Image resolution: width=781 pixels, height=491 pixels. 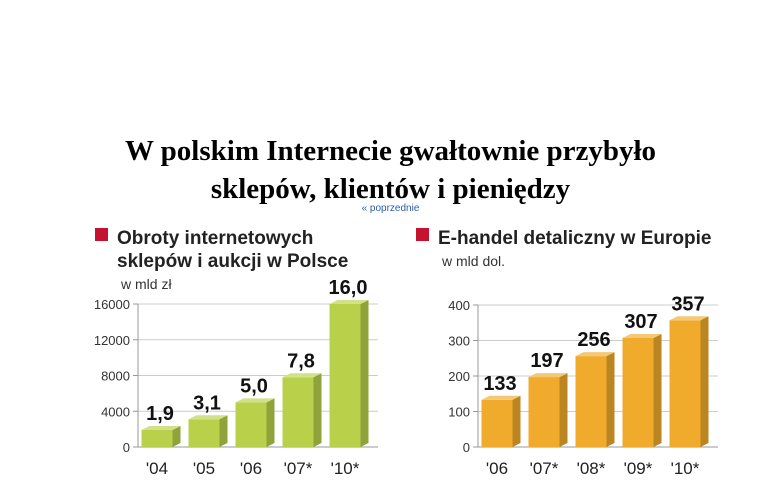 What do you see at coordinates (459, 305) in the screenshot?
I see `y-tick-label: 400` at bounding box center [459, 305].